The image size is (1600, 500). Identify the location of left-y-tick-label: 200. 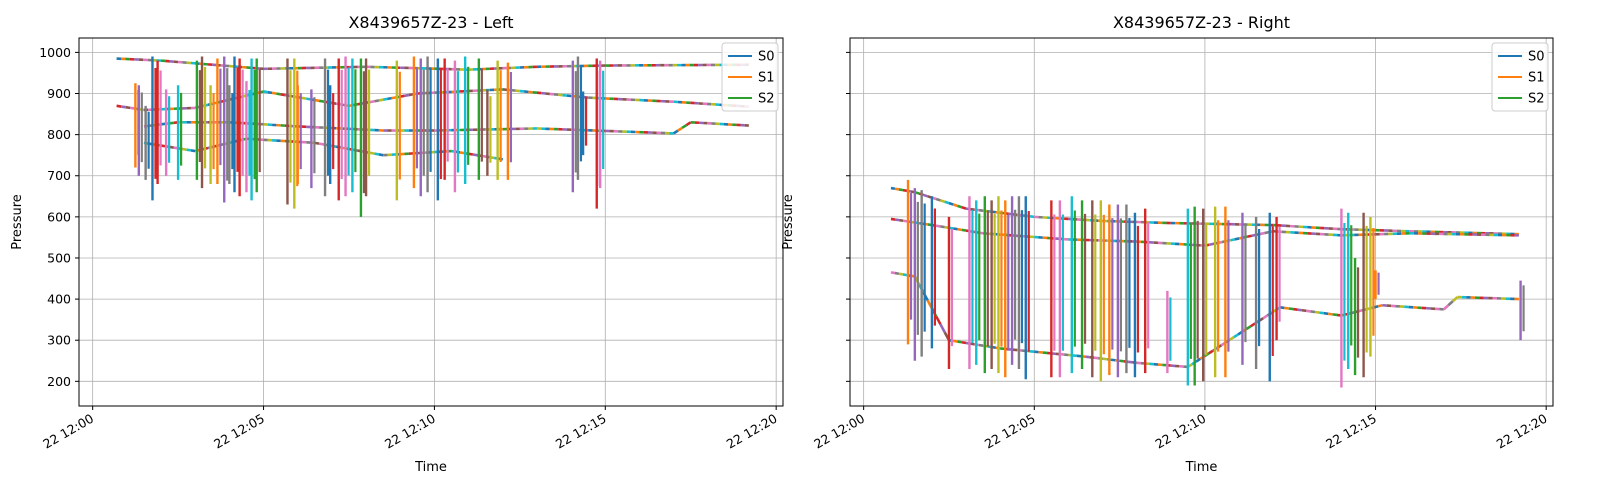
(59, 381).